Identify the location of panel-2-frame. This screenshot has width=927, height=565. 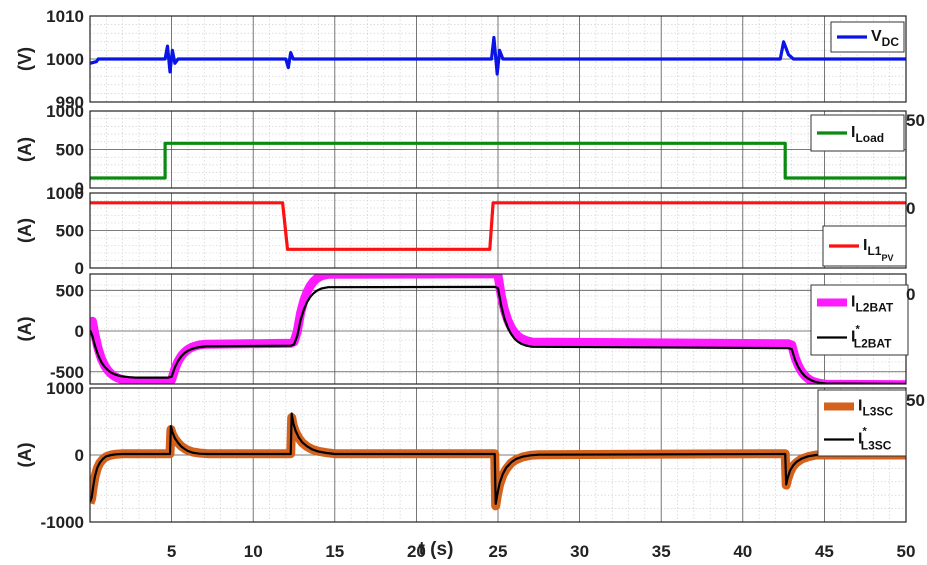
(498, 149).